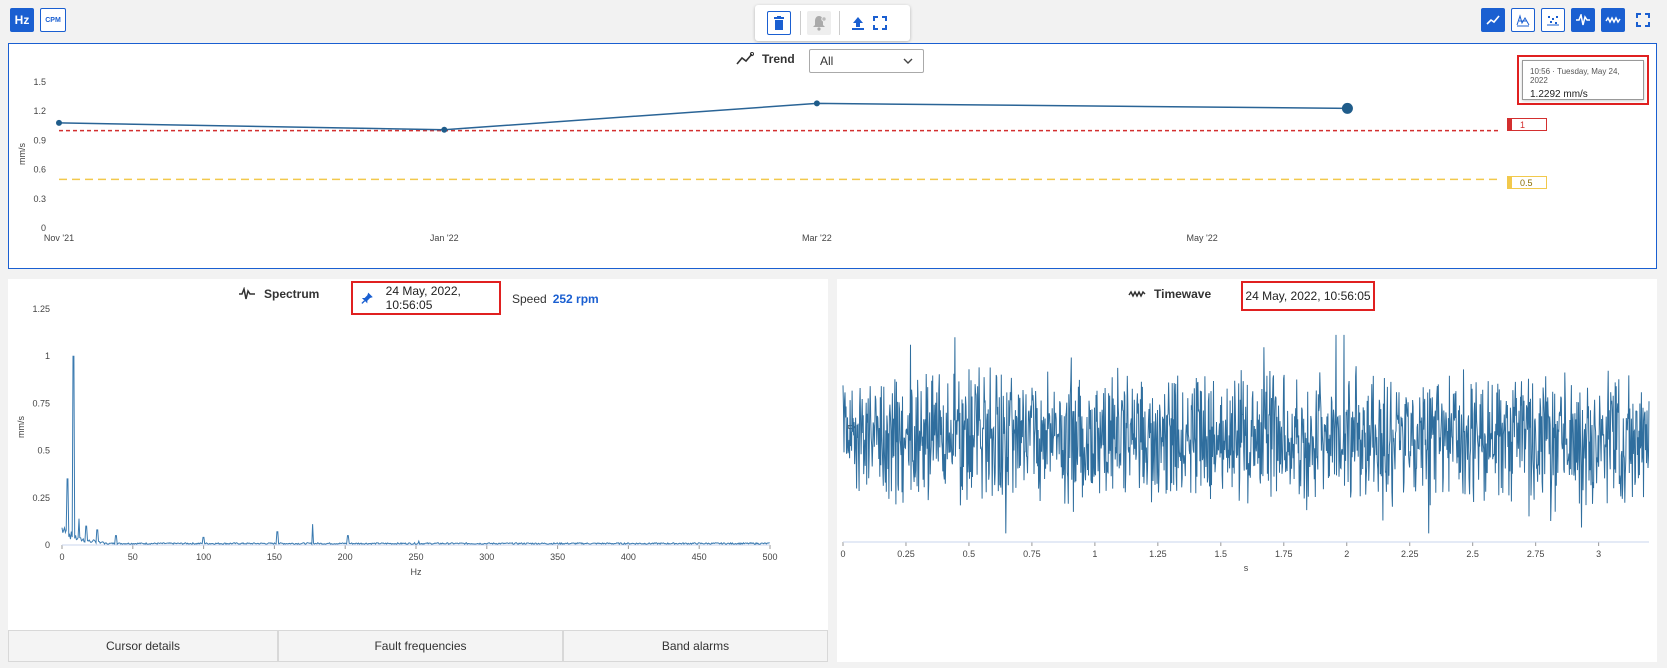 The height and width of the screenshot is (668, 1667). What do you see at coordinates (779, 23) in the screenshot?
I see `delete-button` at bounding box center [779, 23].